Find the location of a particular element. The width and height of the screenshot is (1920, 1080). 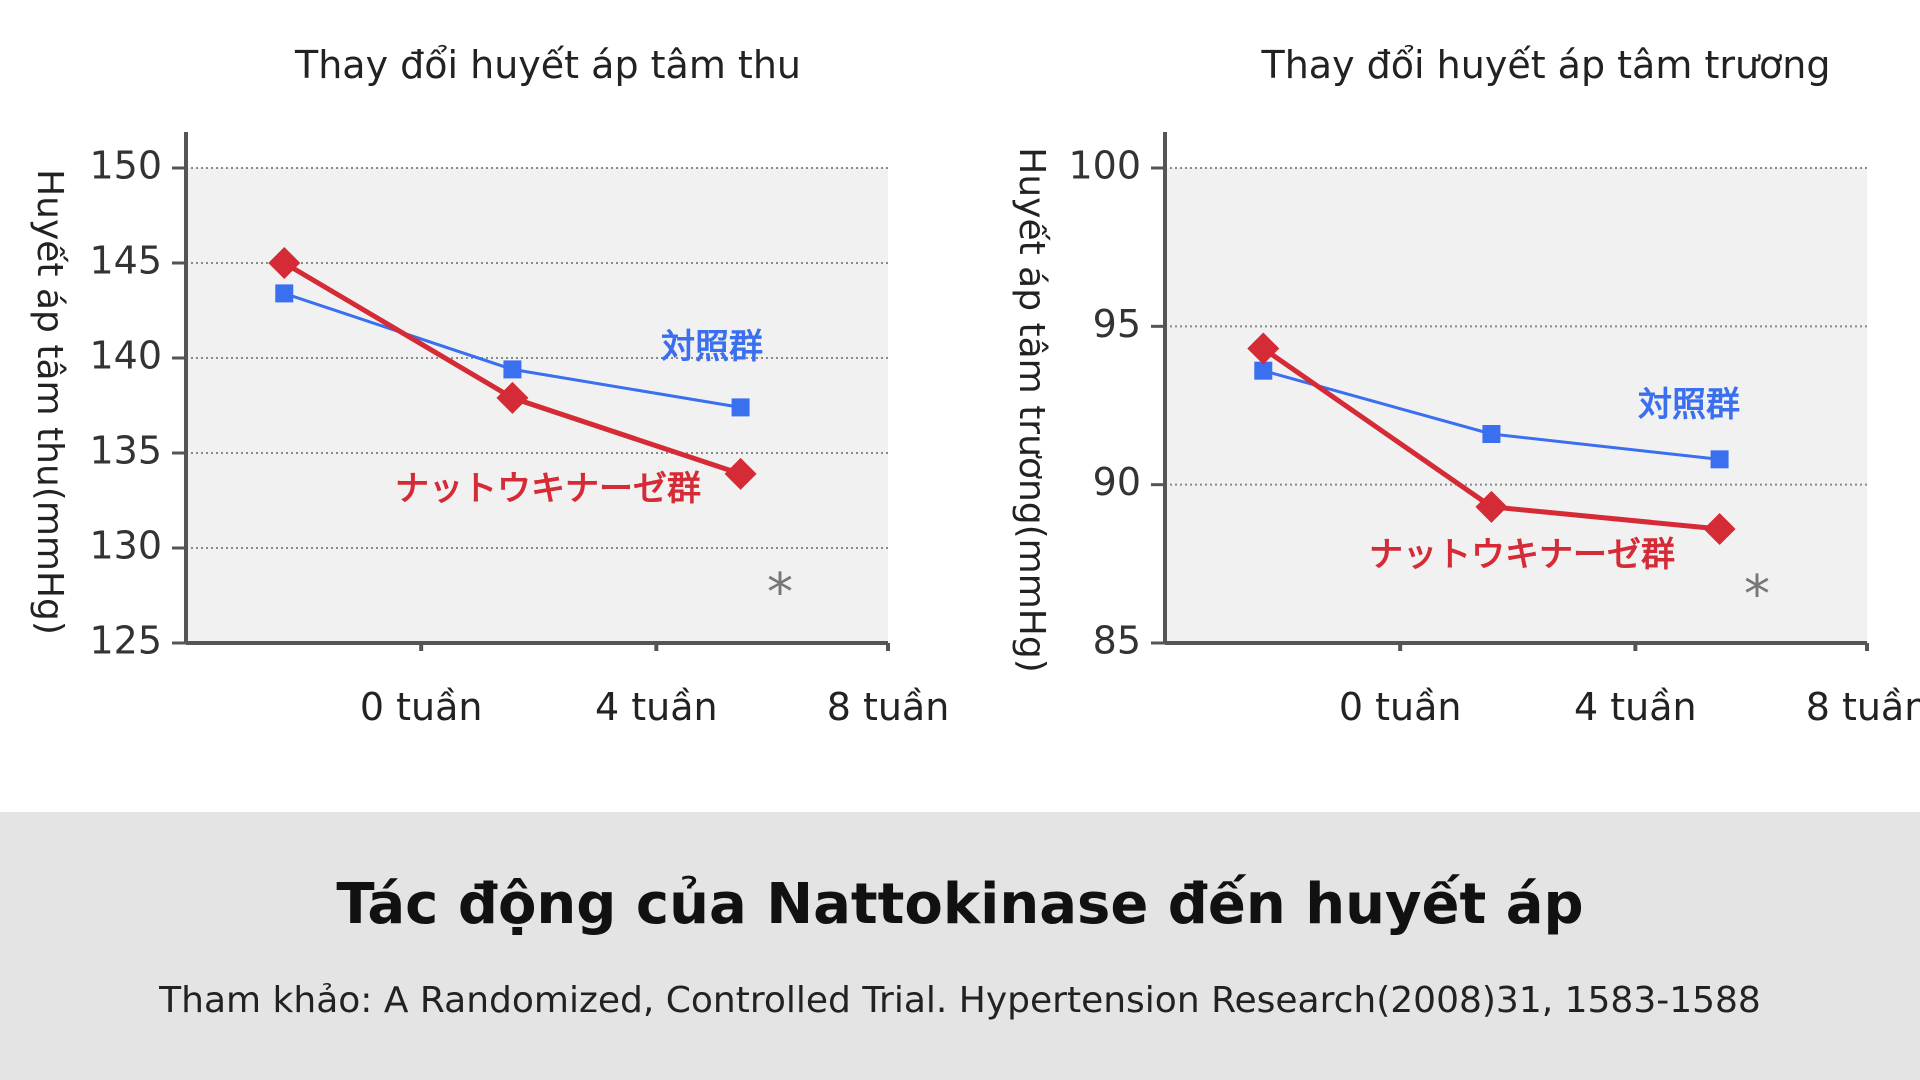

y-axis-label: Huyết áp tâm thu(mmHg) is located at coordinates (49, 402).